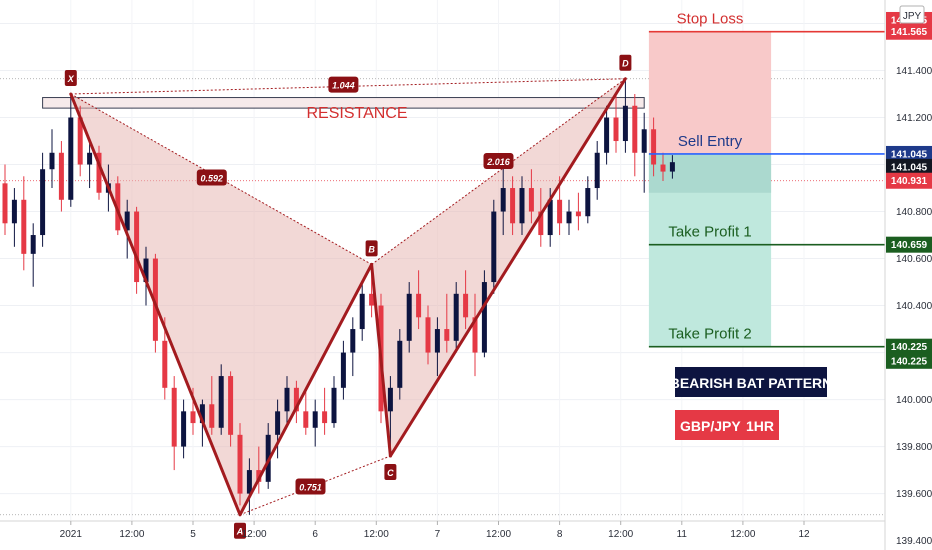 The height and width of the screenshot is (550, 932). What do you see at coordinates (310, 488) in the screenshot?
I see `ratio-label: 0.751` at bounding box center [310, 488].